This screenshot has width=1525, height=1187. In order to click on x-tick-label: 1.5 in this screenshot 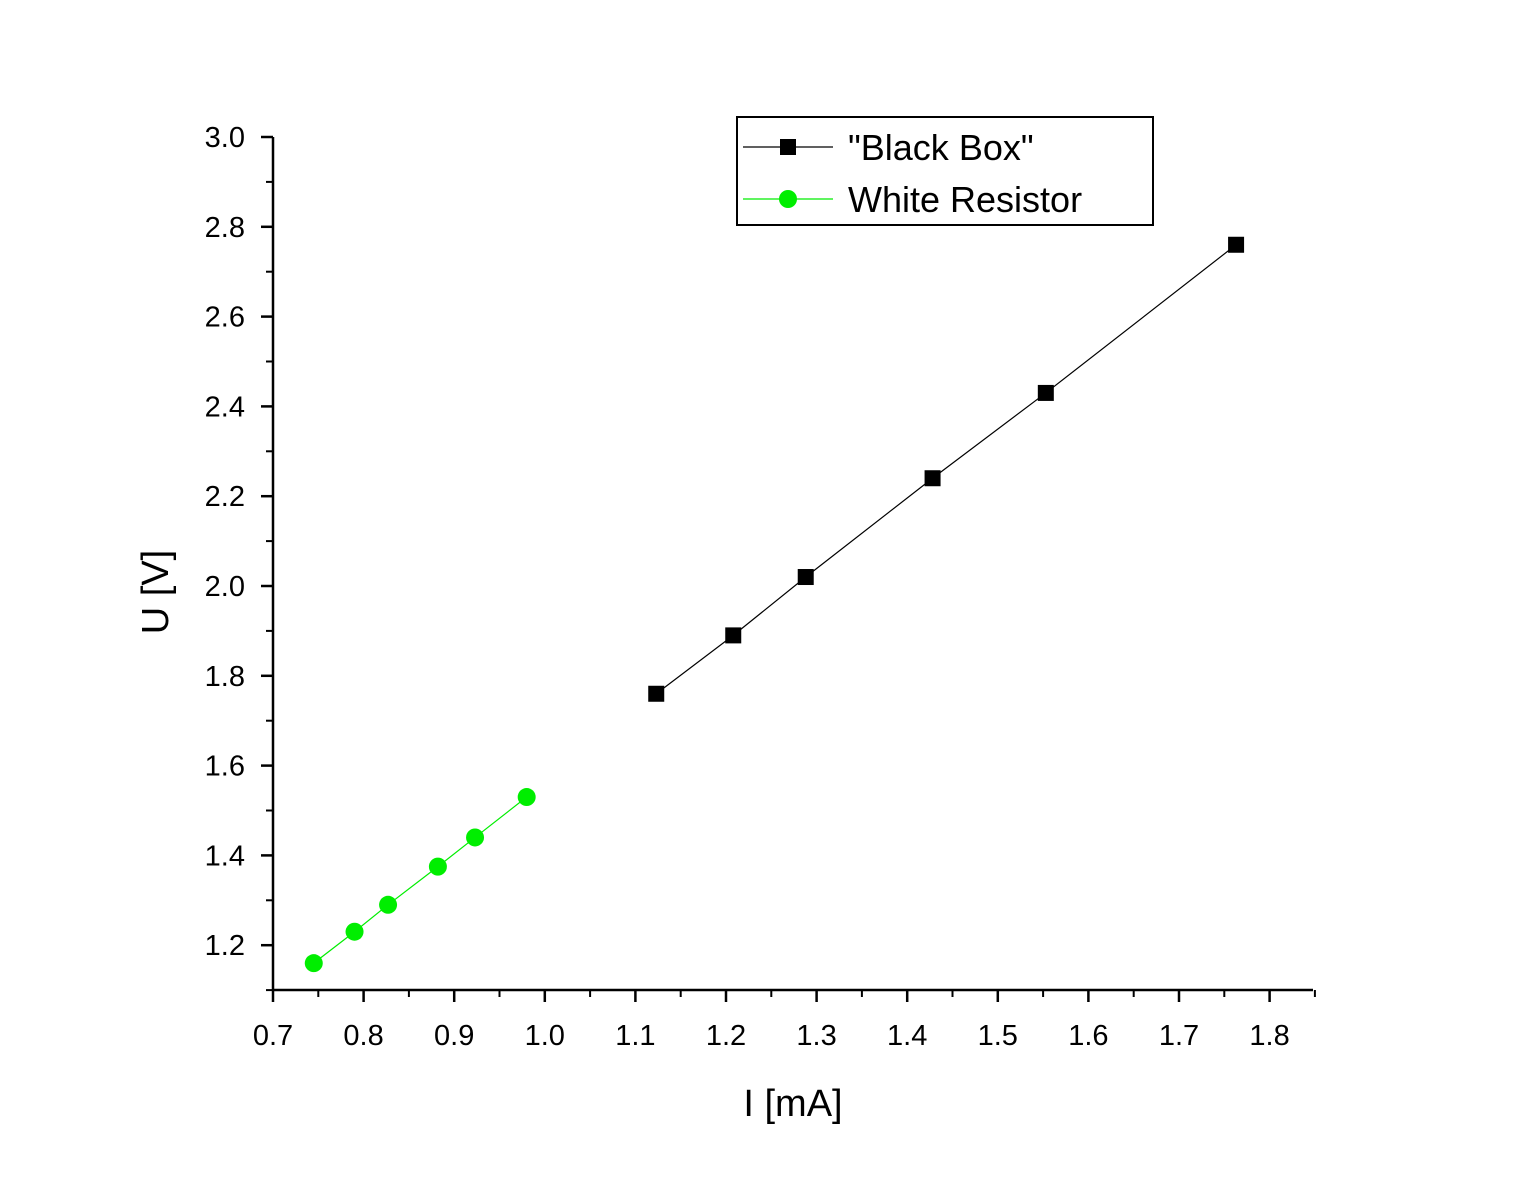, I will do `click(998, 1036)`.